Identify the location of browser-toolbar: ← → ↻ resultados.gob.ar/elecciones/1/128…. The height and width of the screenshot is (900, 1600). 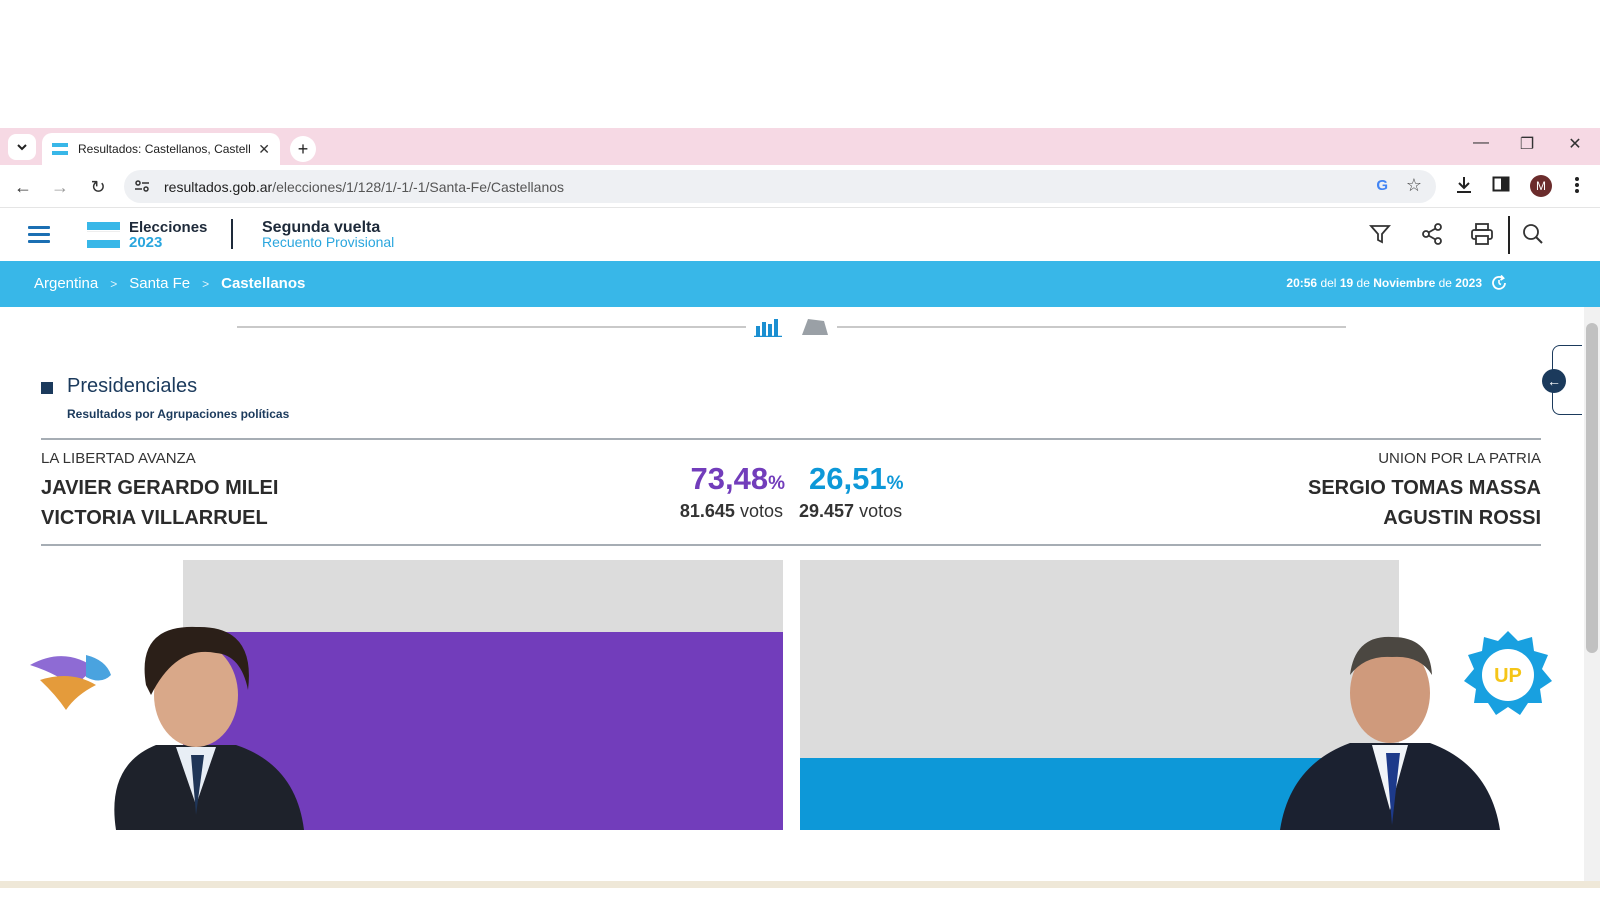
(800, 186).